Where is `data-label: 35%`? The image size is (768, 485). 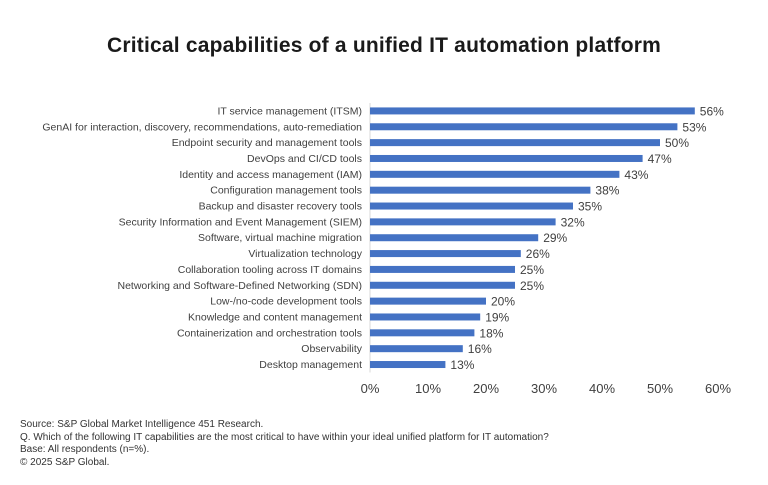 data-label: 35% is located at coordinates (590, 207).